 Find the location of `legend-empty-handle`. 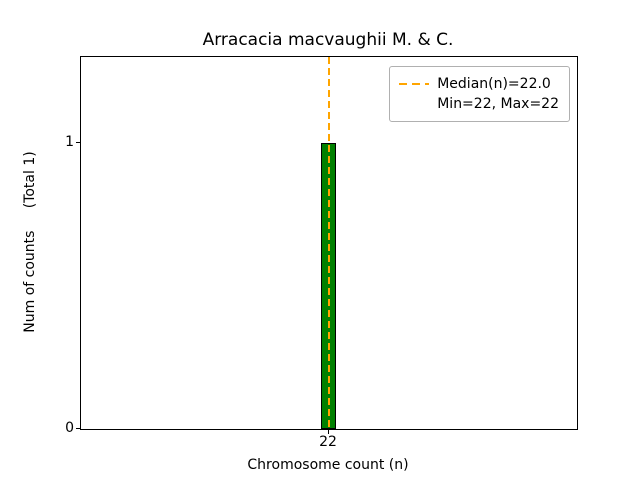

legend-empty-handle is located at coordinates (414, 104).